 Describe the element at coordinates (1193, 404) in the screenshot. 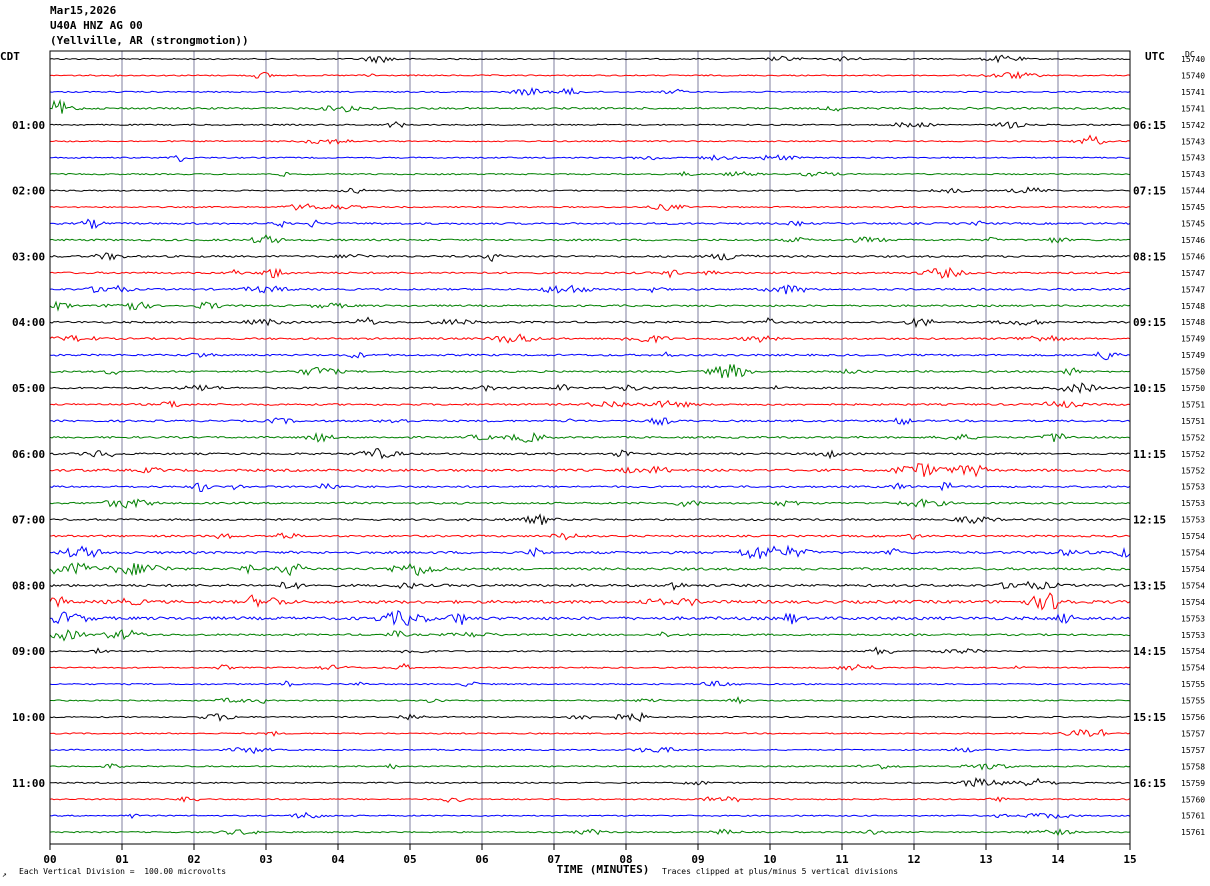

I see `dc-offset-label: 15751` at that location.